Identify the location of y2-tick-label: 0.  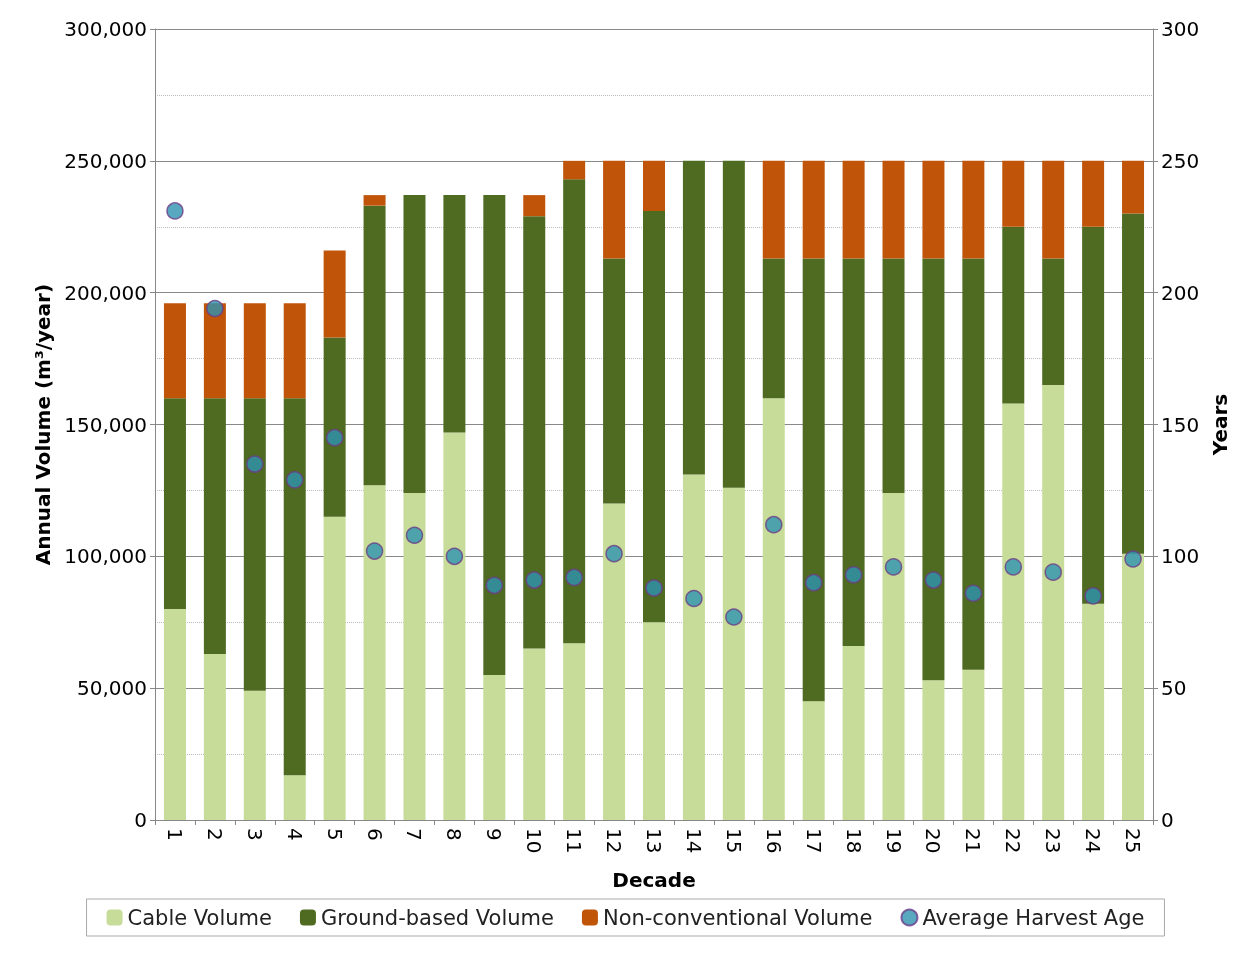
(1167, 820).